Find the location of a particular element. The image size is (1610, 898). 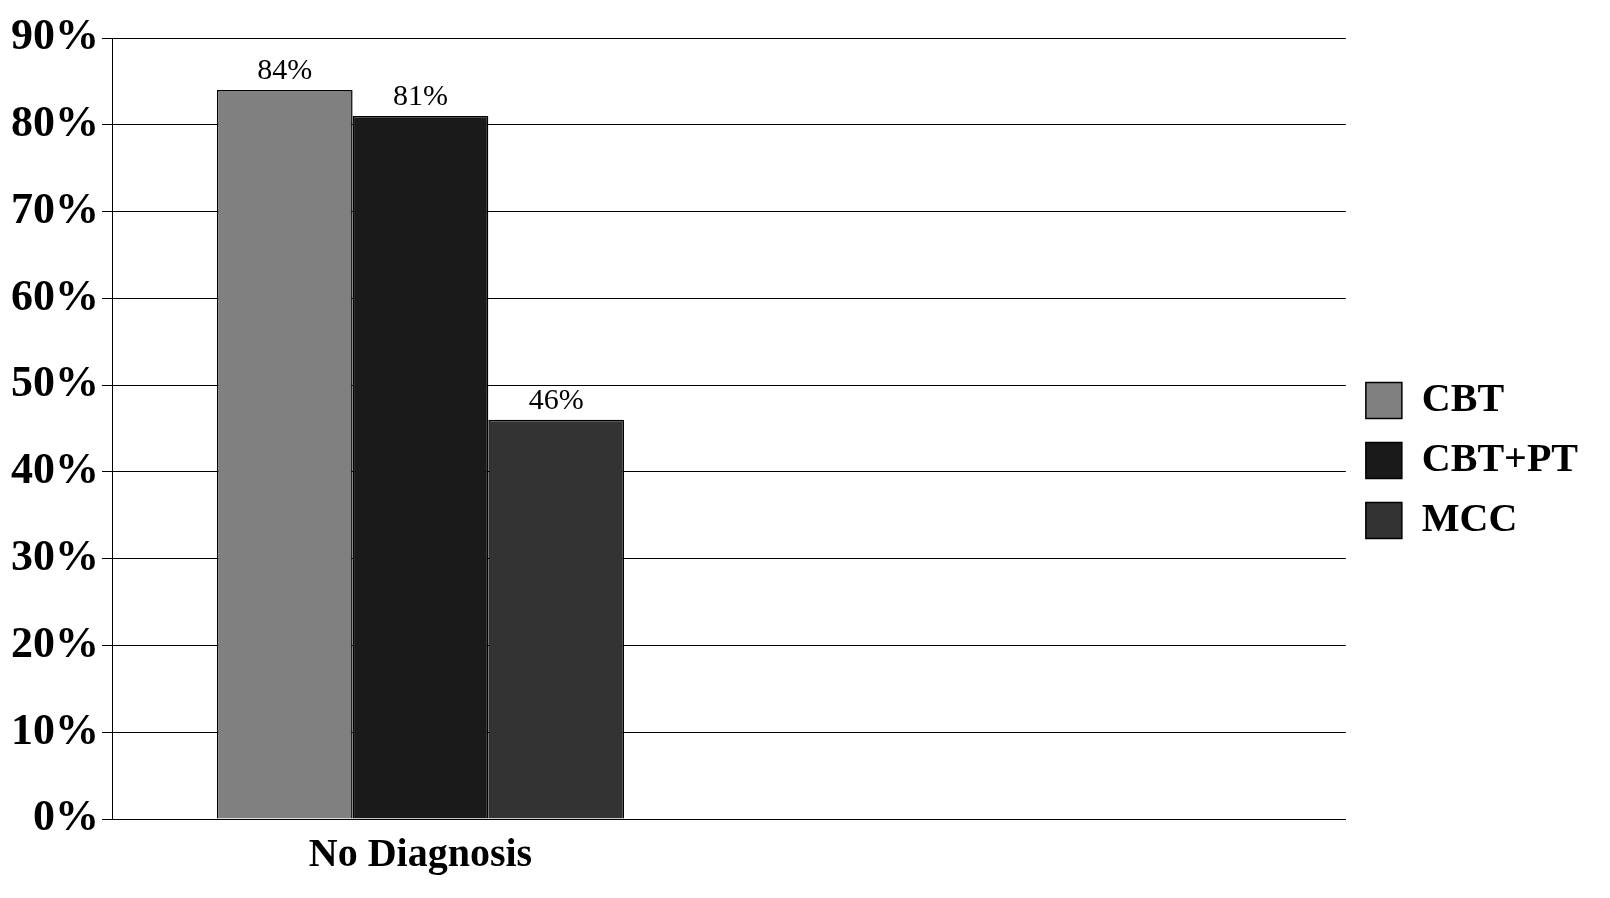

data-label: 46% is located at coordinates (556, 398).